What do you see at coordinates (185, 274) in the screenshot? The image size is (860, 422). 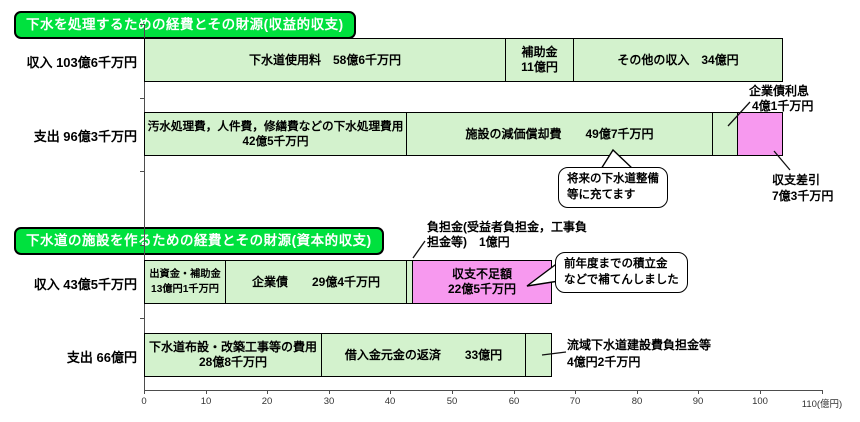 I see `segment-label: 出資金・補助金` at bounding box center [185, 274].